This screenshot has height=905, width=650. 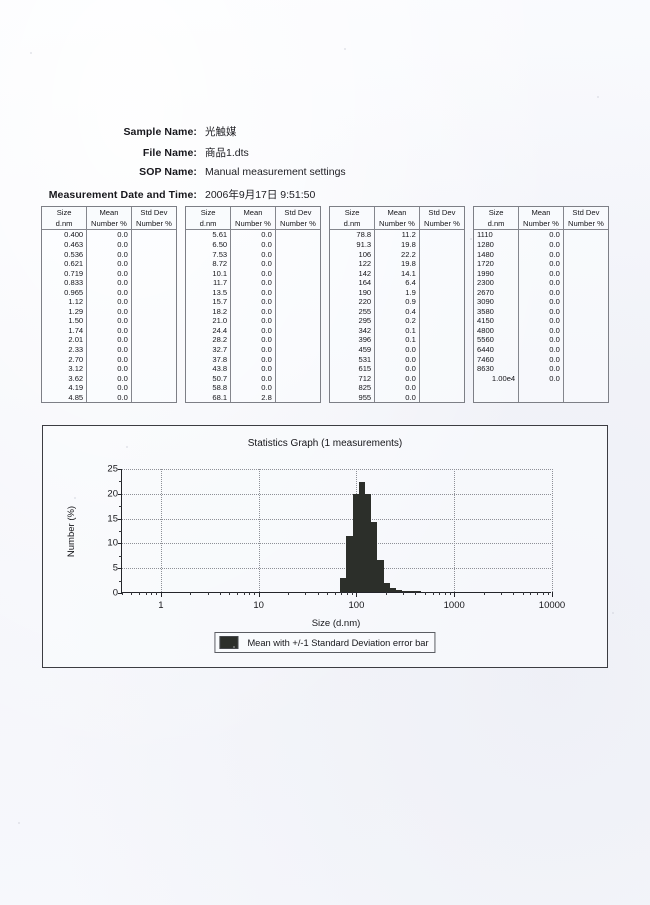 I want to click on table-row: 58.8 0.0, so click(x=253, y=388).